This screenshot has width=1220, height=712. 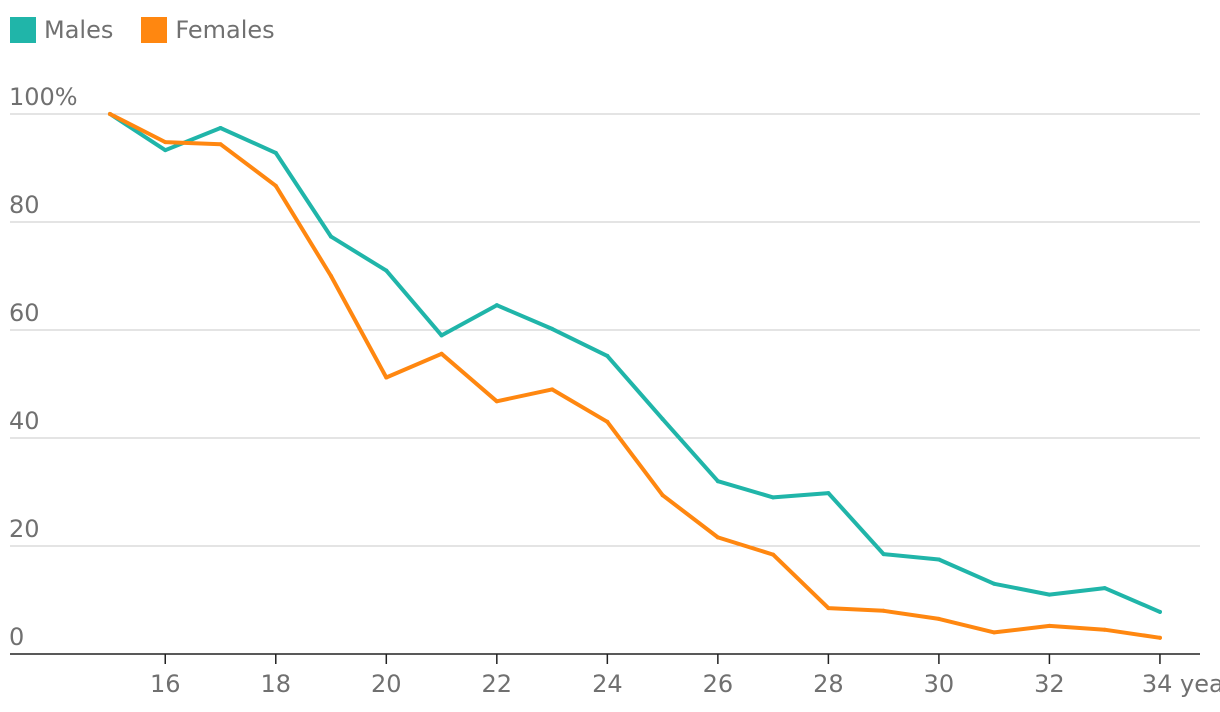 What do you see at coordinates (718, 684) in the screenshot?
I see `x-tick-label: 26` at bounding box center [718, 684].